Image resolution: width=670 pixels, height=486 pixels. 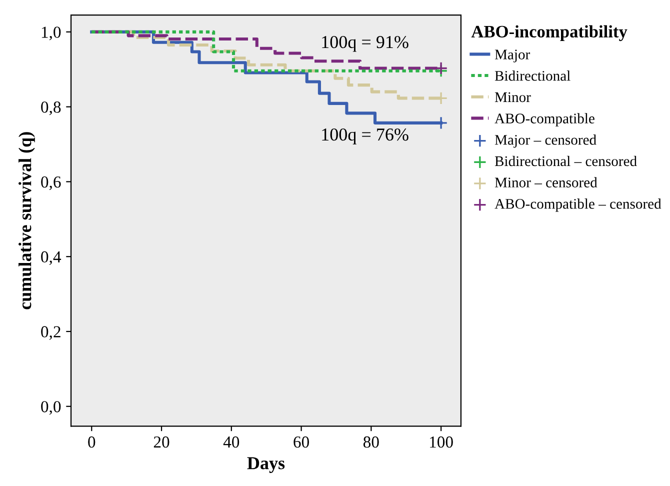 What do you see at coordinates (365, 44) in the screenshot?
I see `annotation: 100q = 91%` at bounding box center [365, 44].